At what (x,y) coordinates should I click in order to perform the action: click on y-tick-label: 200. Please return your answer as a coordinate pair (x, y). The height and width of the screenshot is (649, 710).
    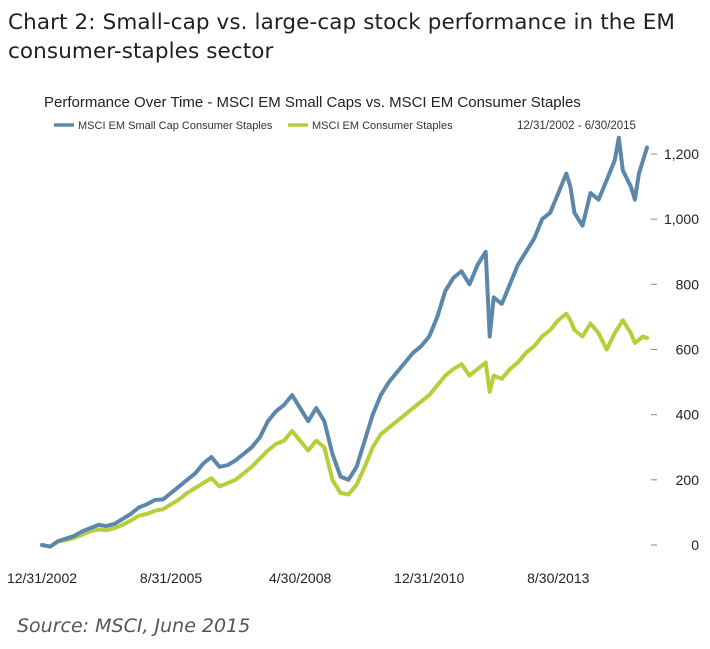
    Looking at the image, I should click on (688, 480).